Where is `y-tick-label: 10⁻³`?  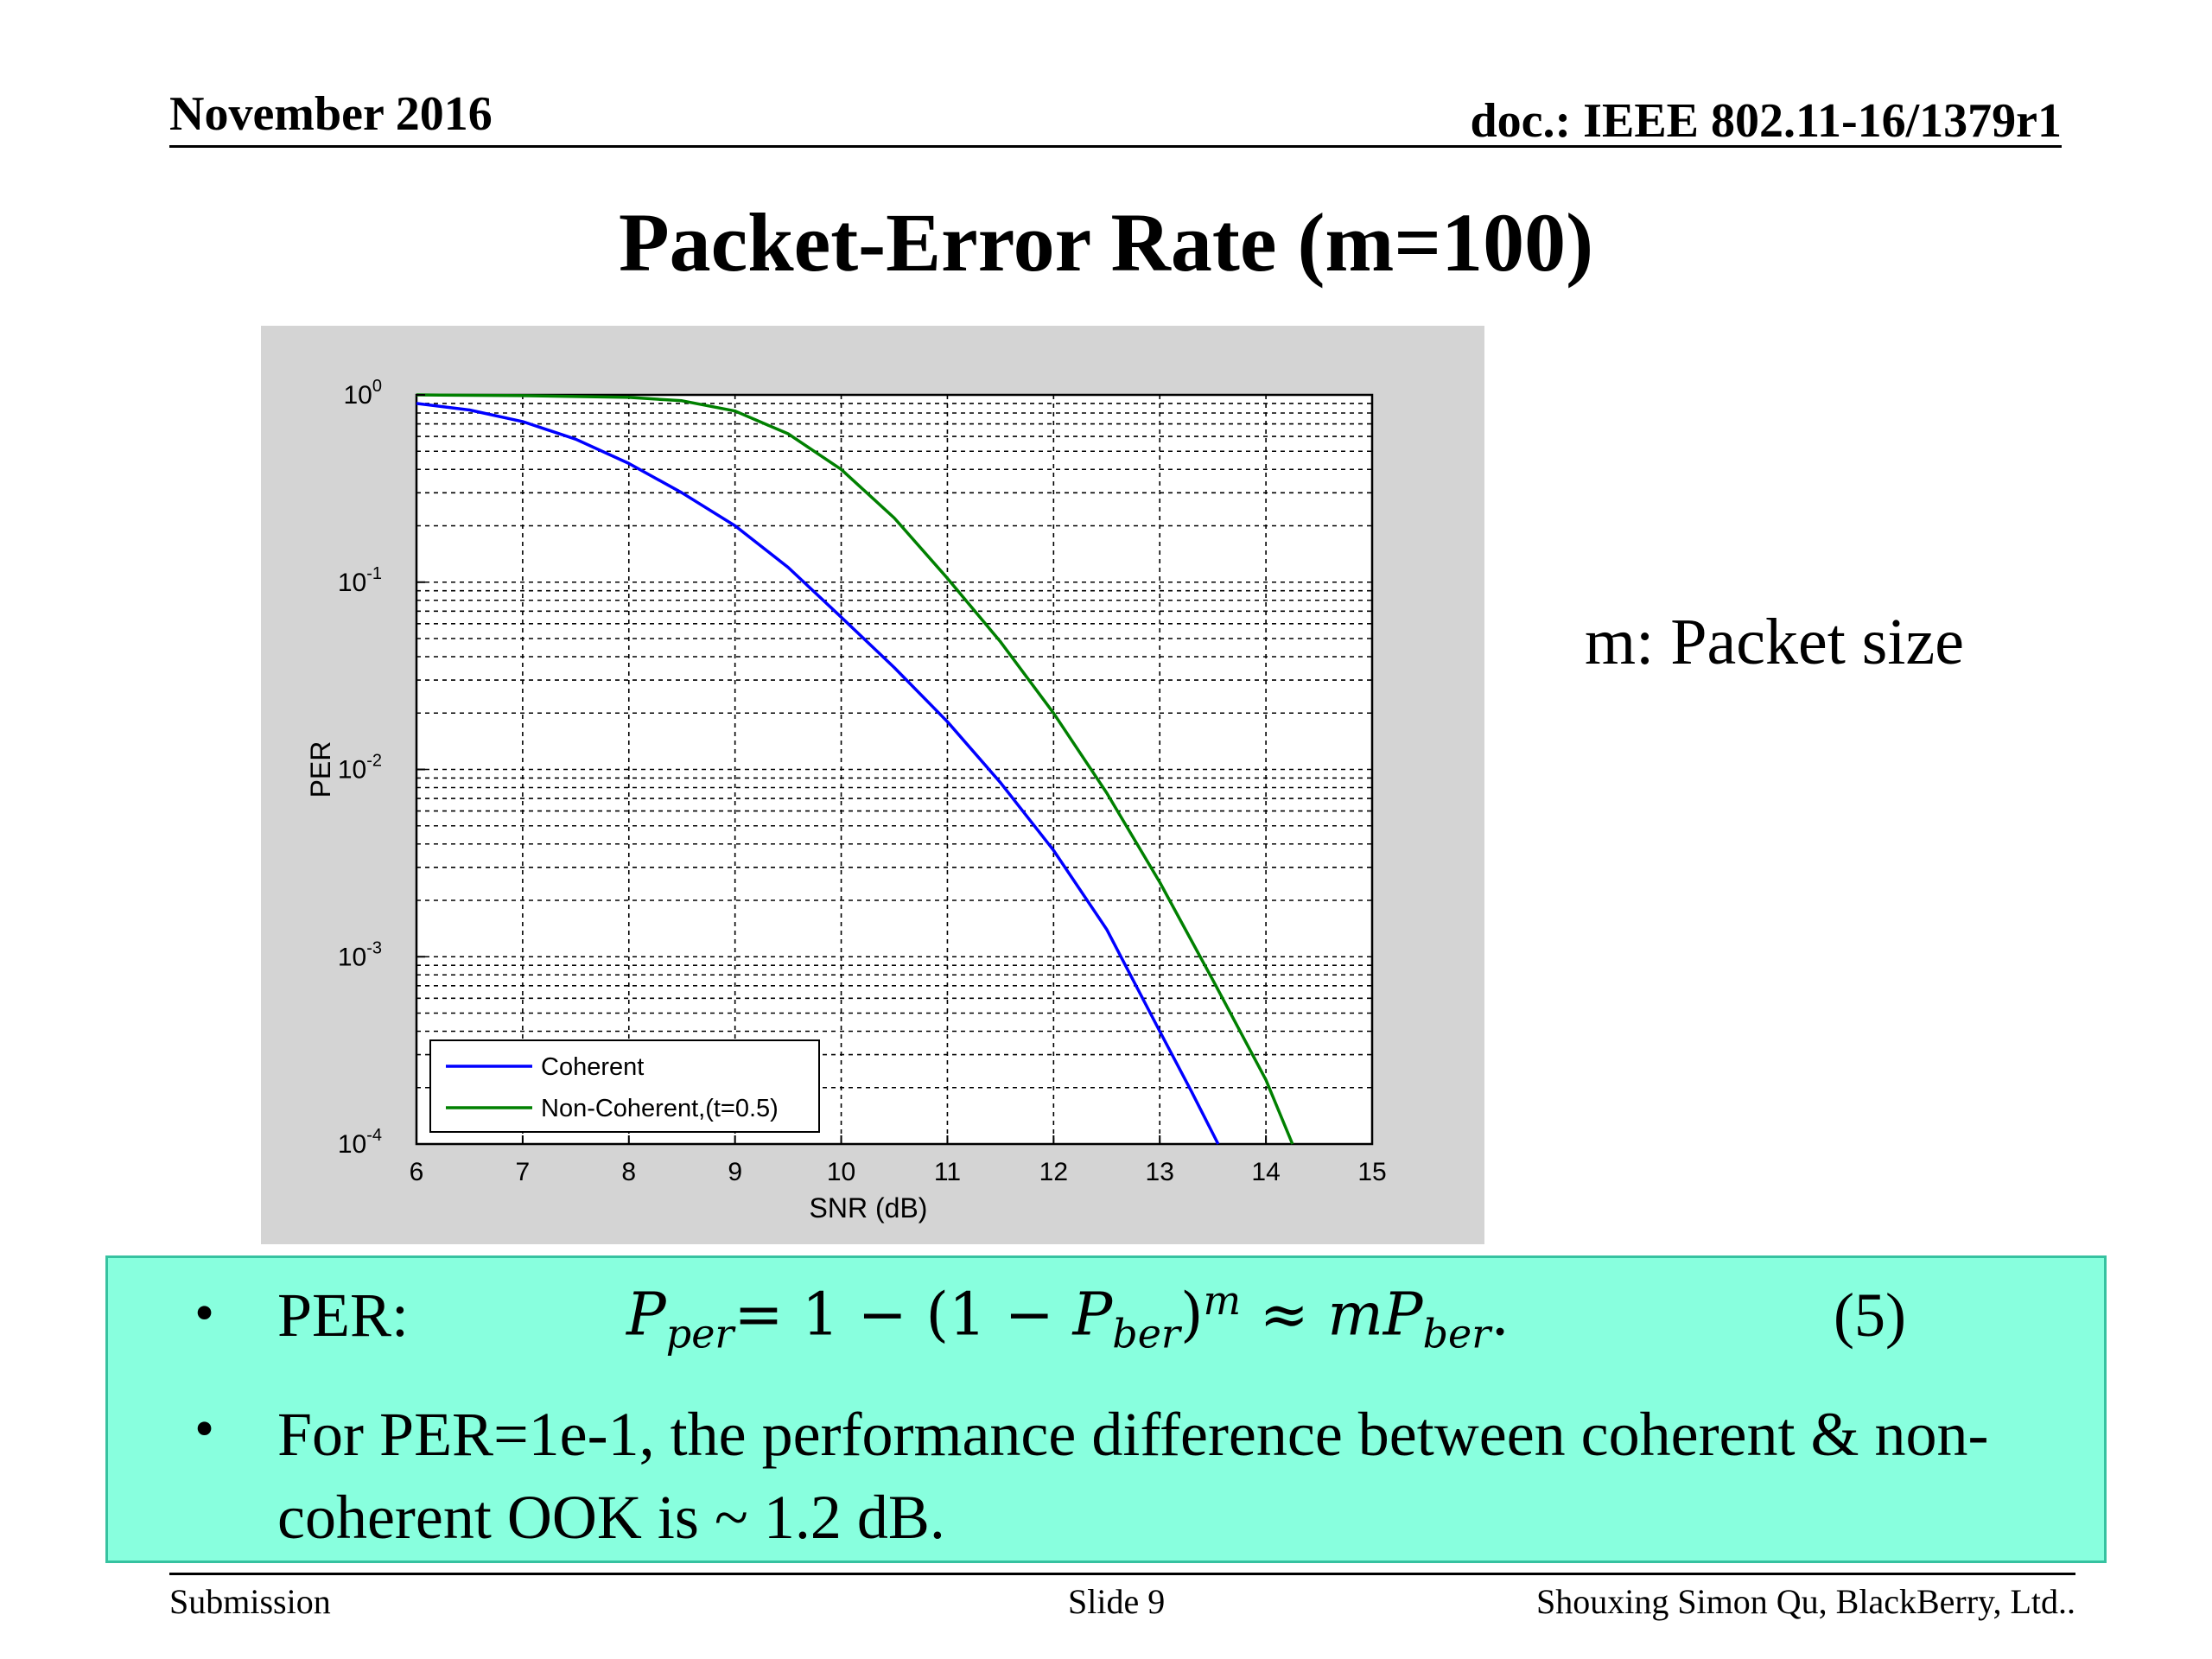 y-tick-label: 10⁻³ is located at coordinates (360, 955).